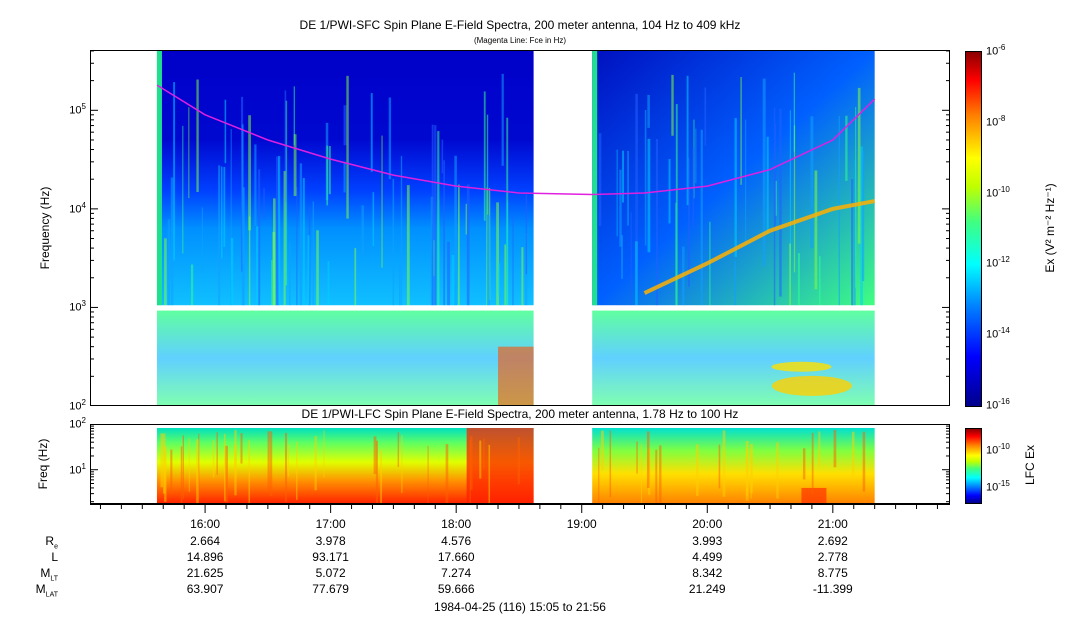 The image size is (1083, 620). What do you see at coordinates (707, 589) in the screenshot?
I see `ephemeris-value: 21.249` at bounding box center [707, 589].